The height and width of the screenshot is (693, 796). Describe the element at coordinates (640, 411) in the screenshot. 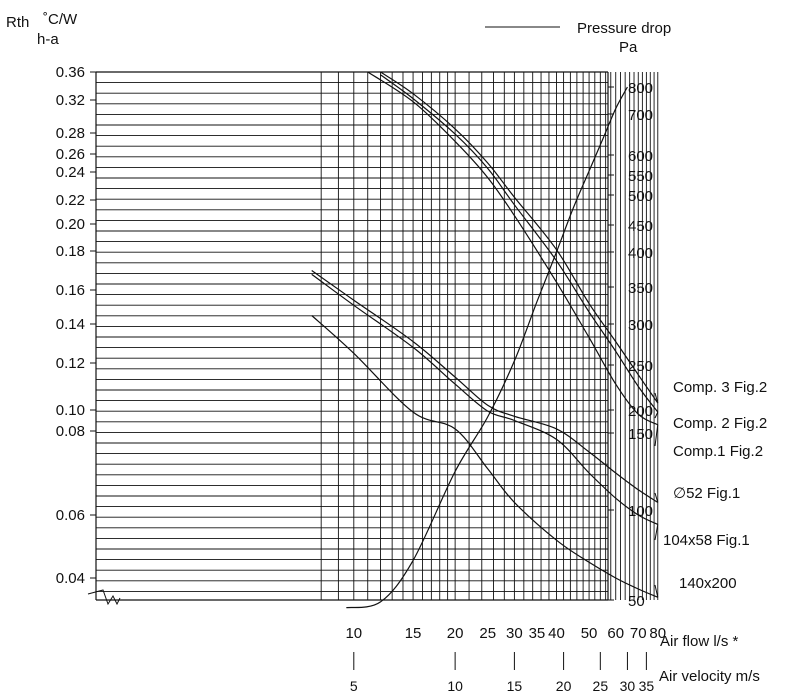

I see `right-tick-label: 200` at that location.